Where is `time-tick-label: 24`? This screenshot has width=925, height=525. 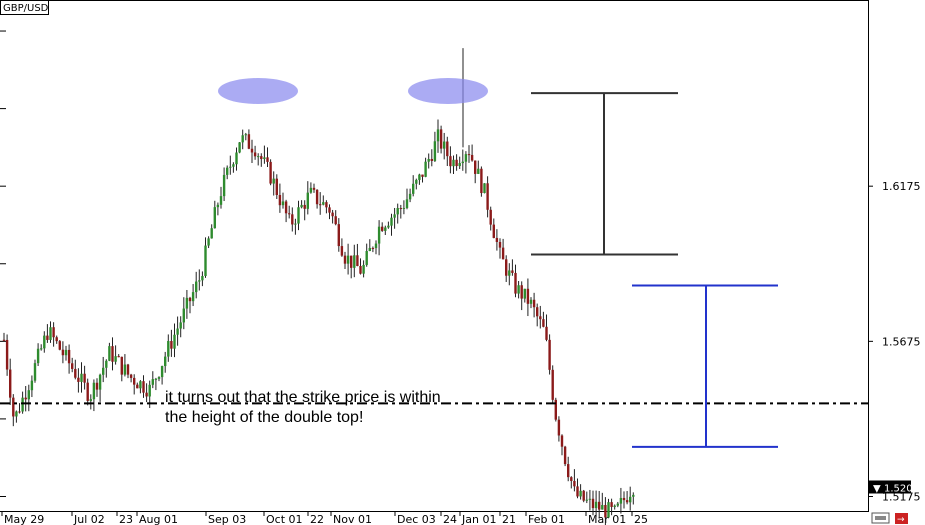
time-tick-label: 24 is located at coordinates (450, 519).